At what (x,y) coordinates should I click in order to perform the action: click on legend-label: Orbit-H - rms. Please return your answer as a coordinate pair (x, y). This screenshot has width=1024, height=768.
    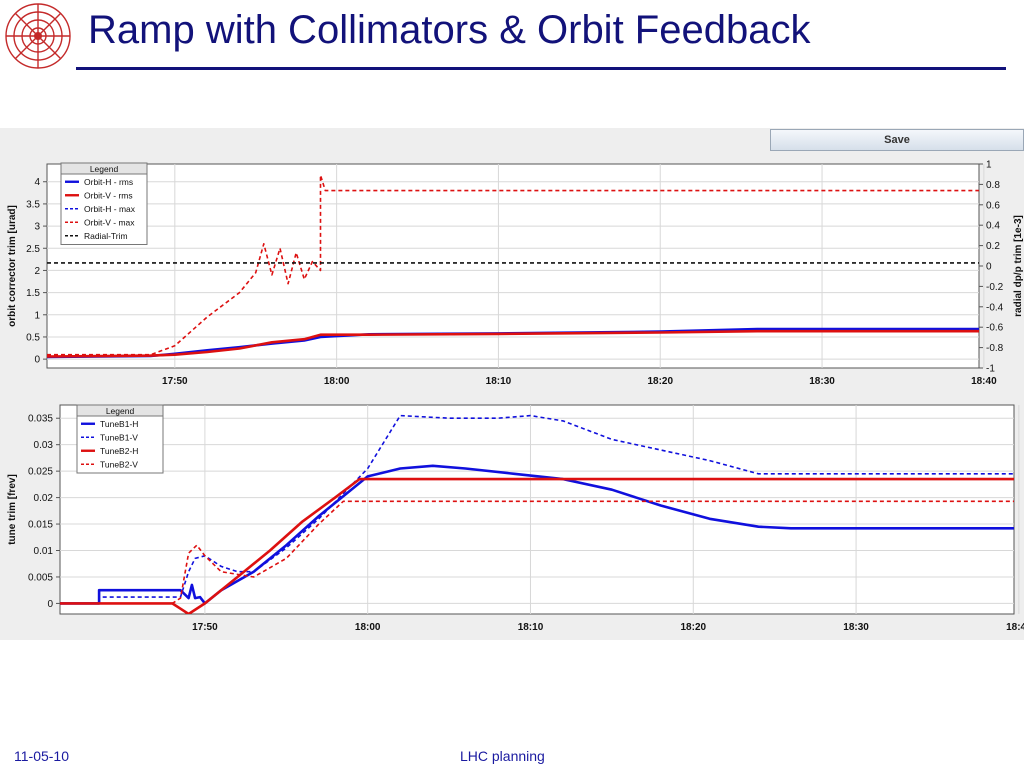
    Looking at the image, I should click on (108, 182).